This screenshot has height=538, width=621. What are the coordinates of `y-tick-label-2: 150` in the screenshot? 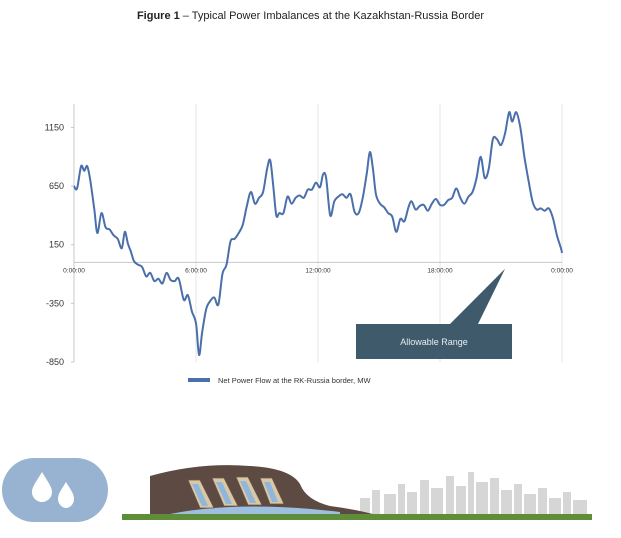 It's located at (56, 245).